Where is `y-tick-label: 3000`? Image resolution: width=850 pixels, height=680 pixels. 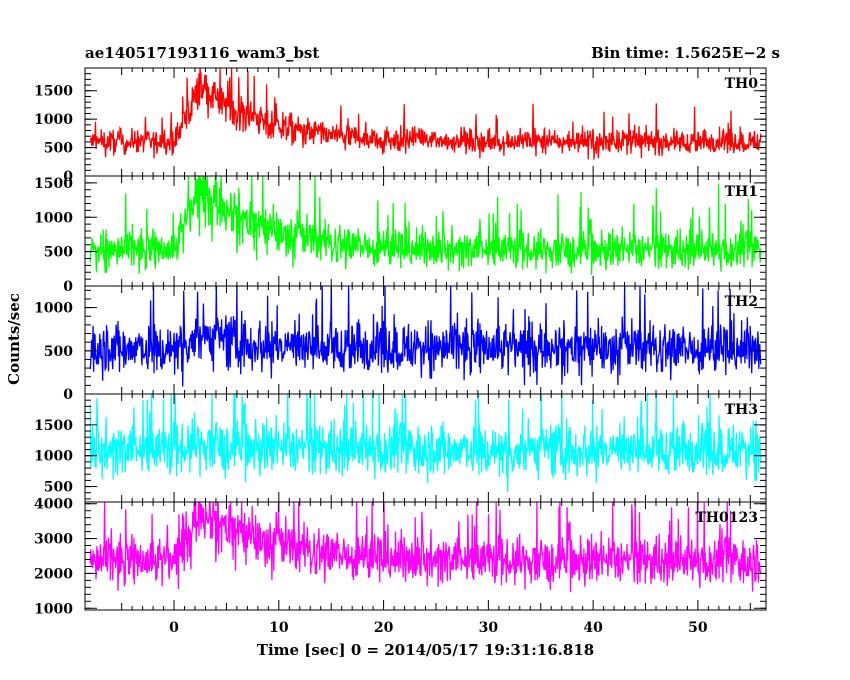 y-tick-label: 3000 is located at coordinates (53, 540).